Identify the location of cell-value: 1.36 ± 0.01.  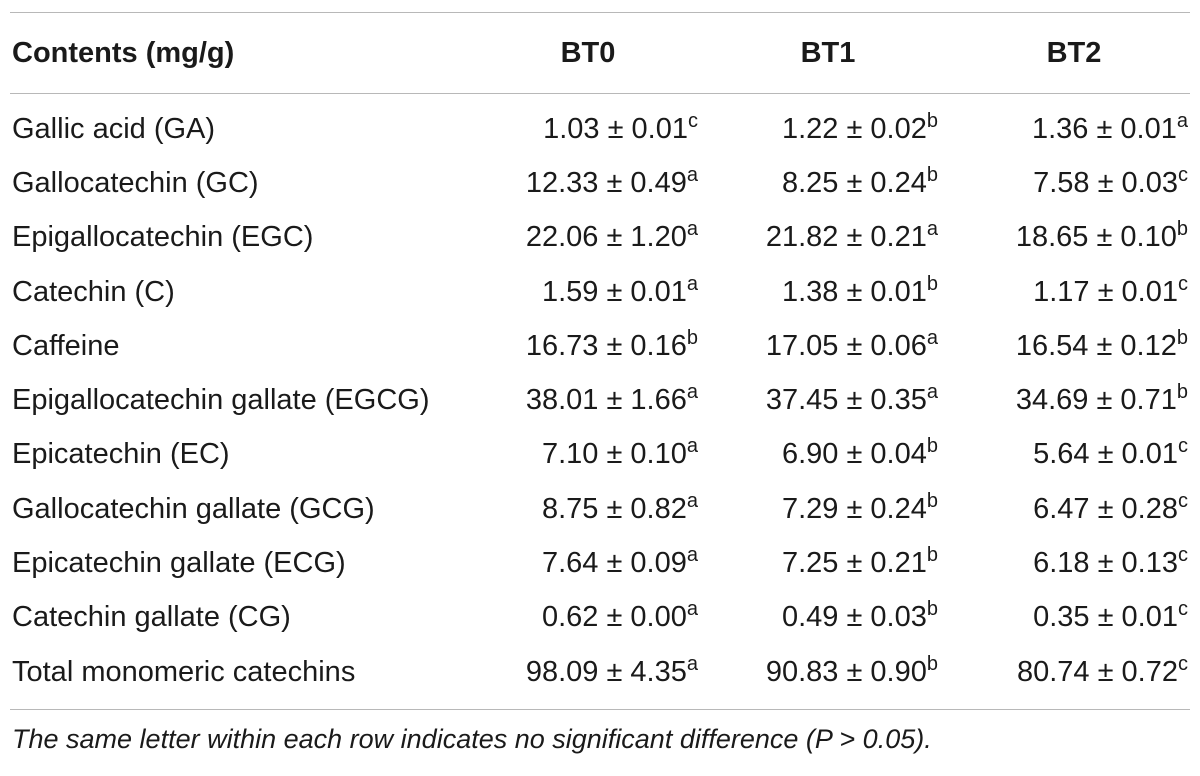
(1104, 128).